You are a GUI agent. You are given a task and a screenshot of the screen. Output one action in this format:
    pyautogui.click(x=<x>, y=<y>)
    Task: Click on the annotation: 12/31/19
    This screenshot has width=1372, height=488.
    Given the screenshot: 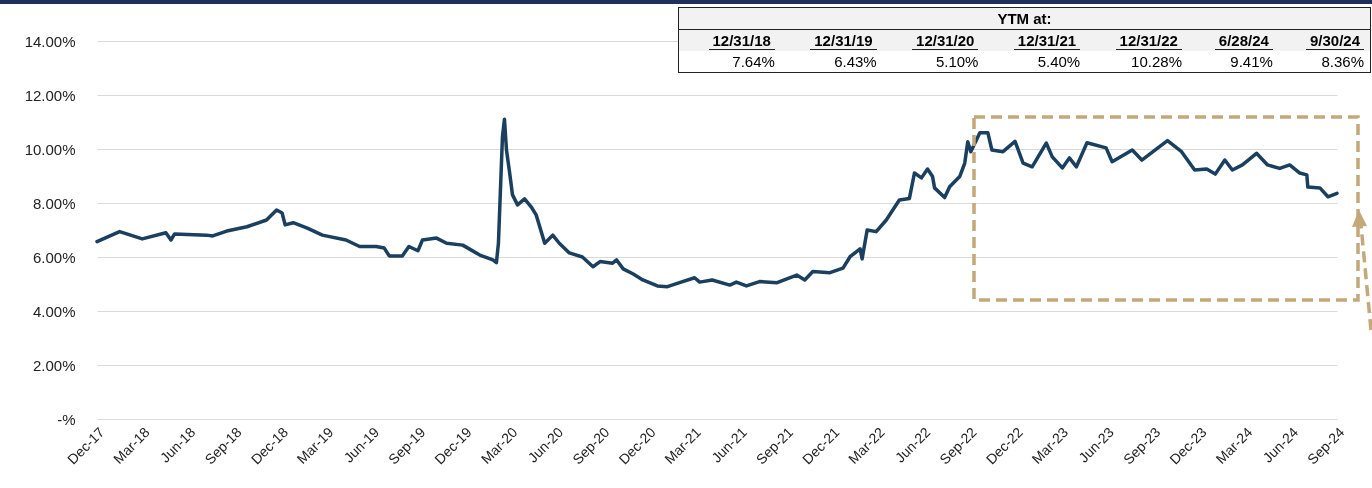 What is the action you would take?
    pyautogui.click(x=843, y=41)
    